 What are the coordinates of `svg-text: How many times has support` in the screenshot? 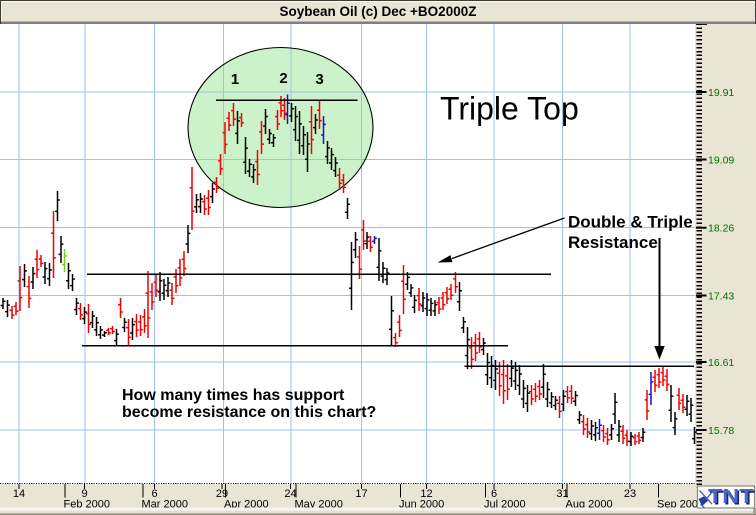 It's located at (233, 395).